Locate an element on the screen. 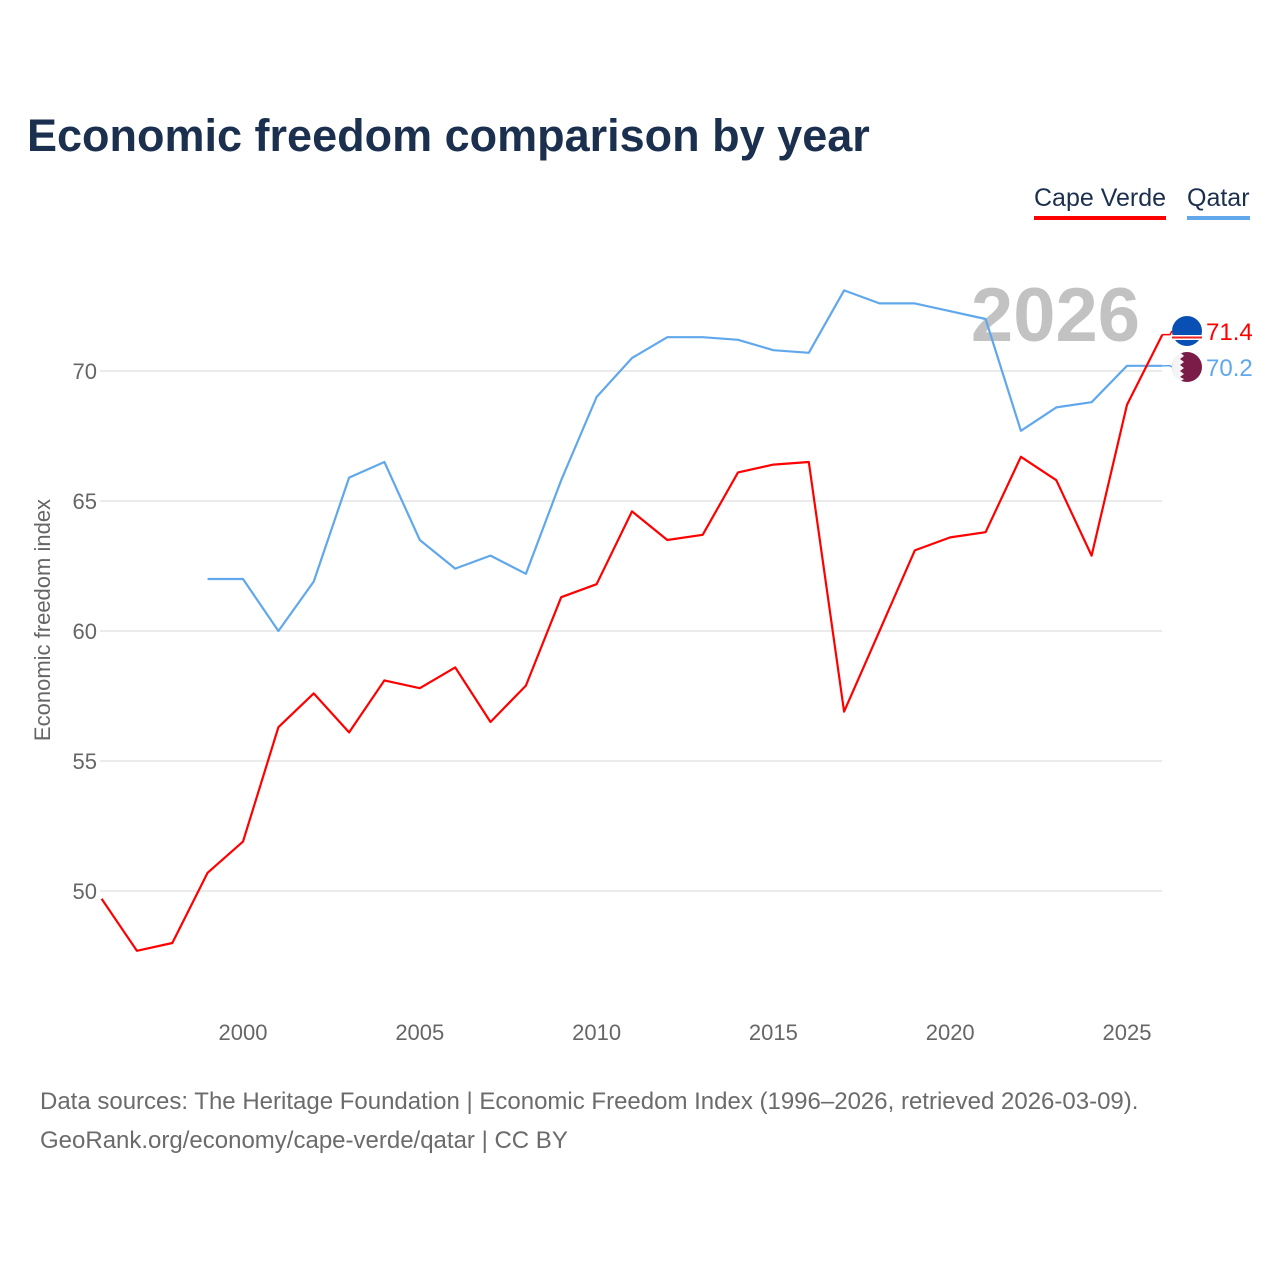  y-tick-label: 55 is located at coordinates (85, 761).